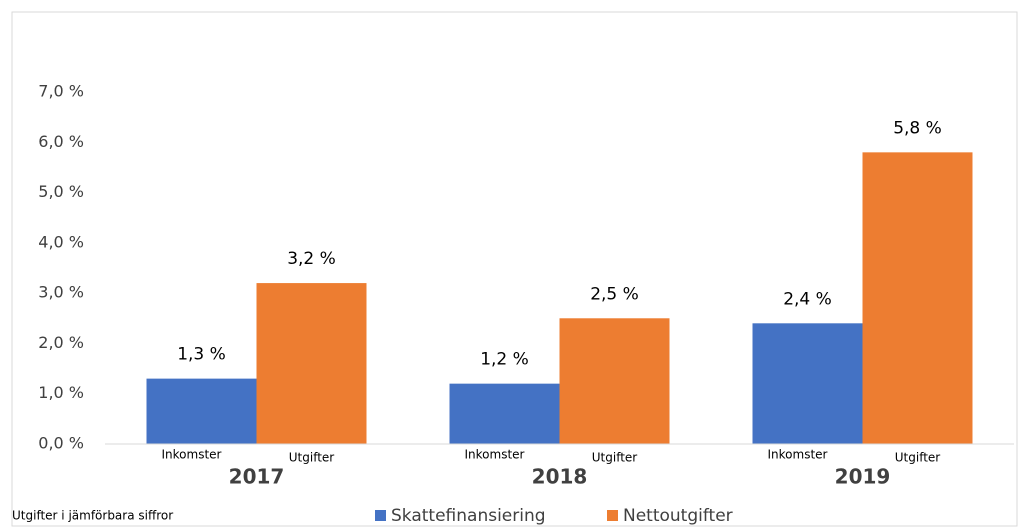  I want to click on y-tick-label: 4,0 %, so click(61, 241).